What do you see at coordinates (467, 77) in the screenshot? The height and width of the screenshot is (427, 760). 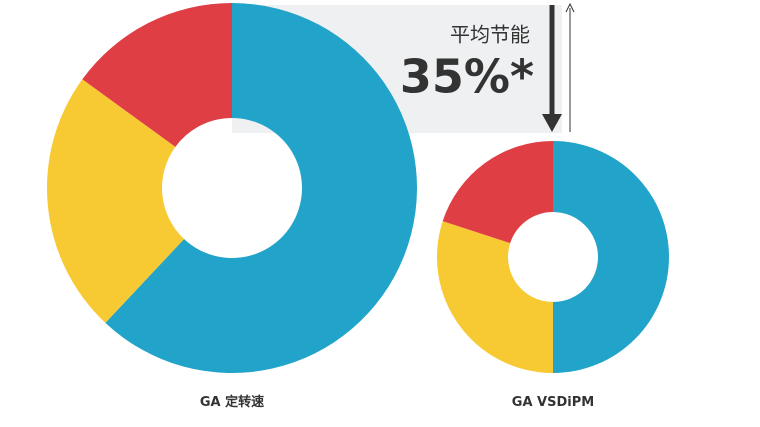 I see `callout-value: 35%*` at bounding box center [467, 77].